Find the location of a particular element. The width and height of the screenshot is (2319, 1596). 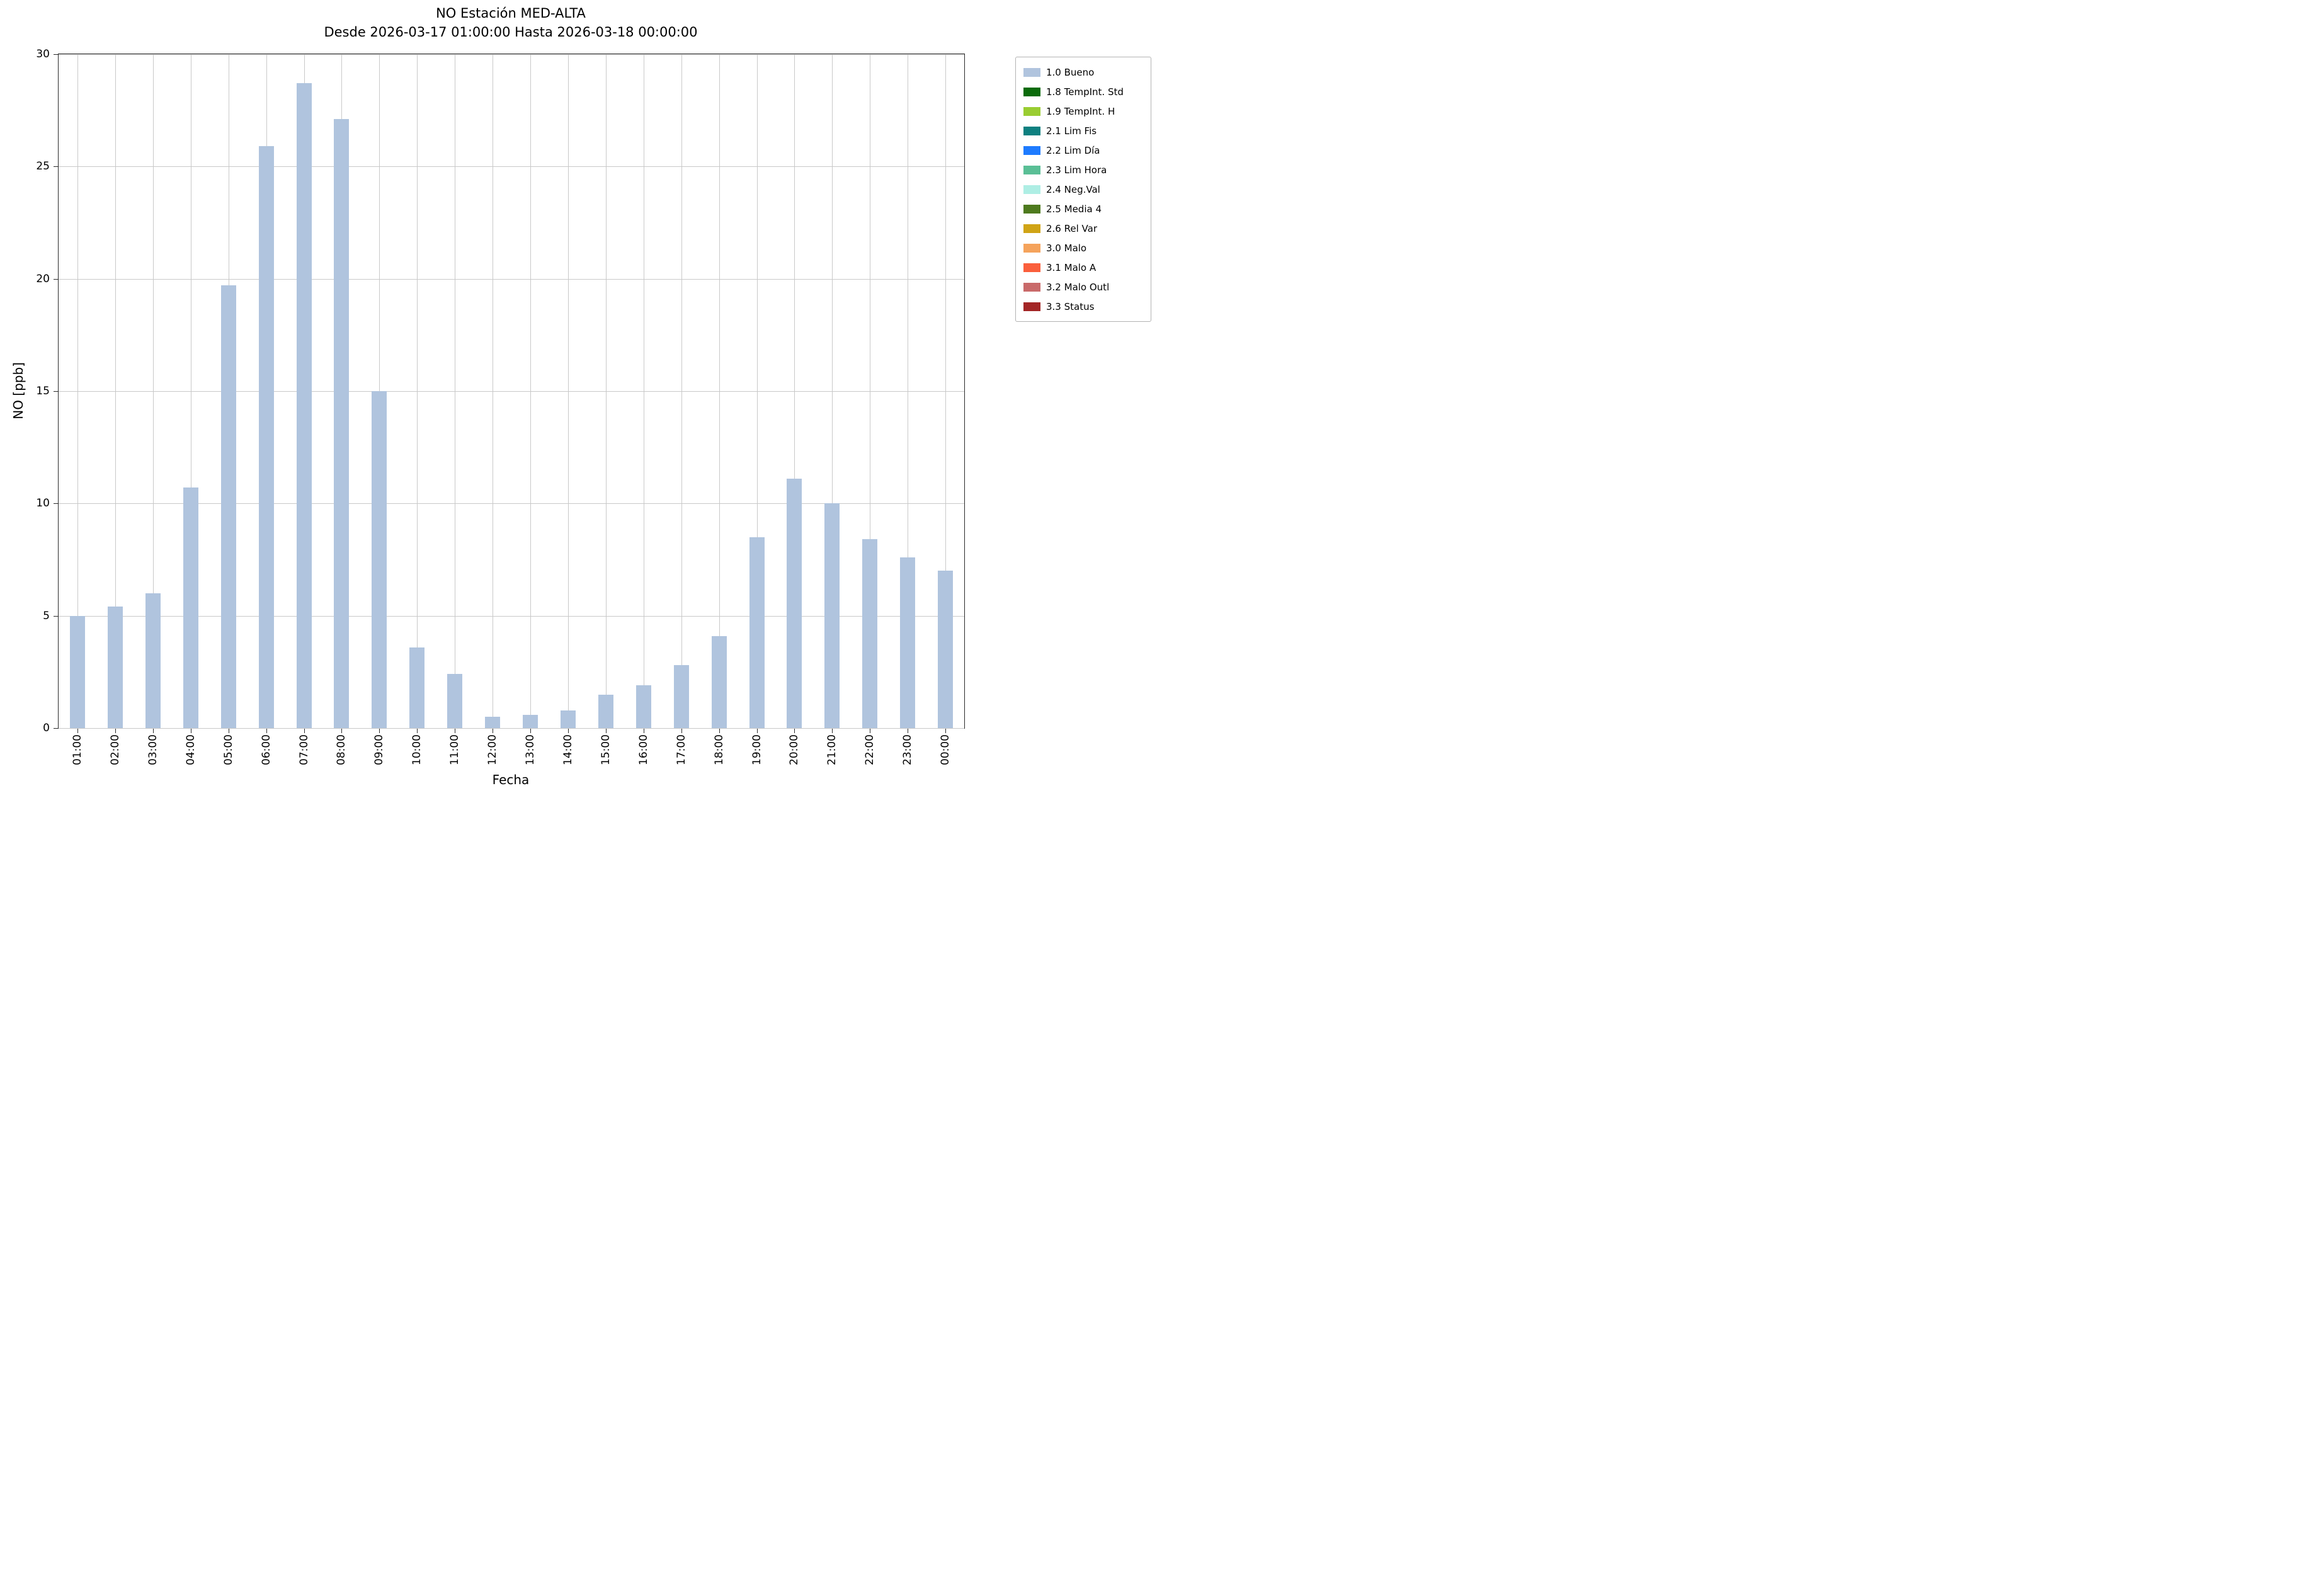

x-tick-label-text: 15:00 is located at coordinates (605, 749).